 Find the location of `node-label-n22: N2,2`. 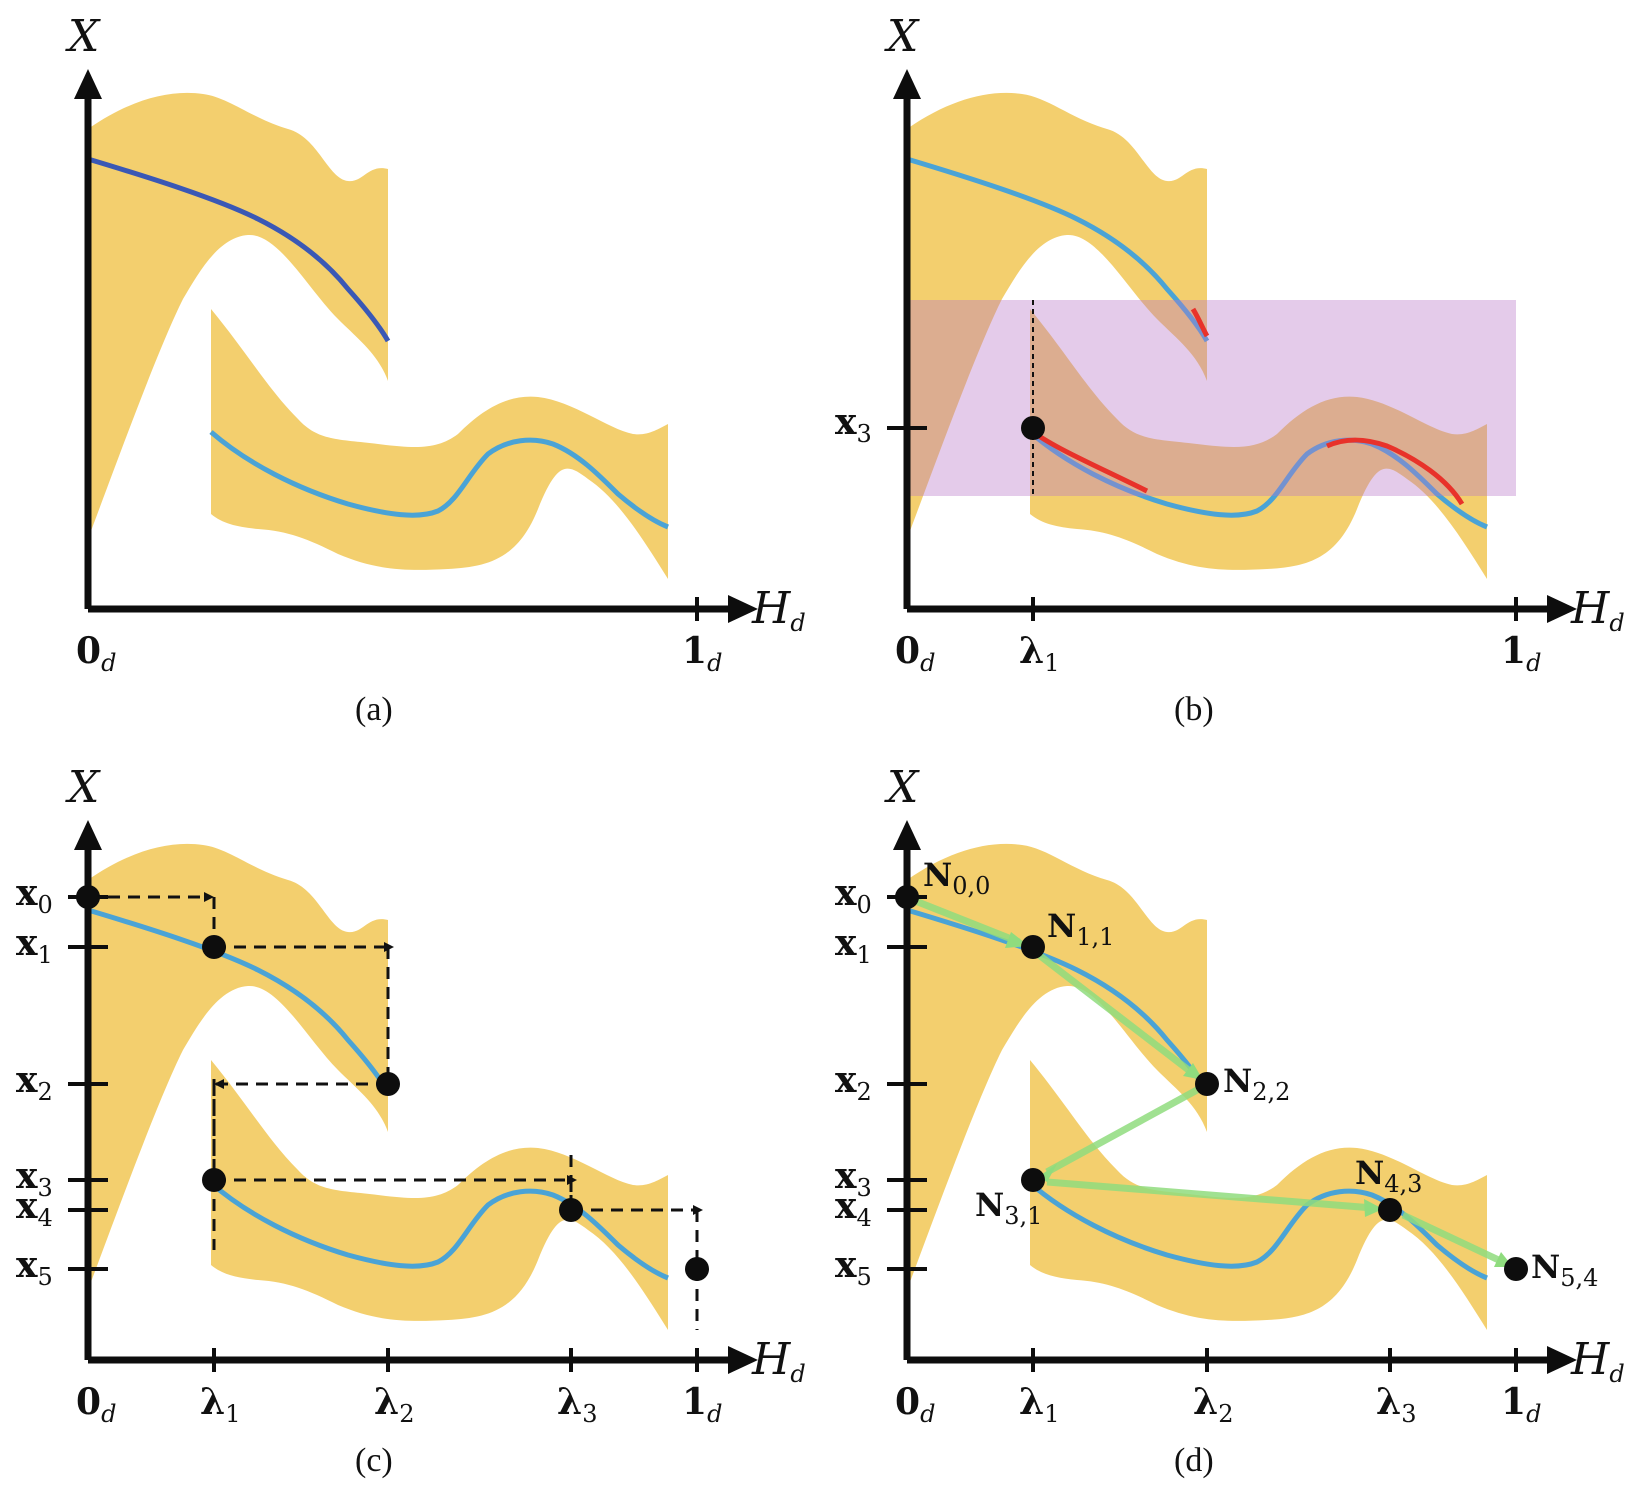

node-label-n22: N2,2 is located at coordinates (1256, 1084).